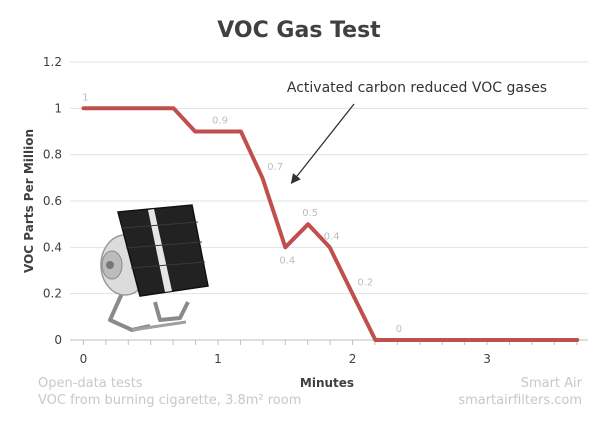  I want to click on footer-website: smartairfilters.com, so click(520, 400).